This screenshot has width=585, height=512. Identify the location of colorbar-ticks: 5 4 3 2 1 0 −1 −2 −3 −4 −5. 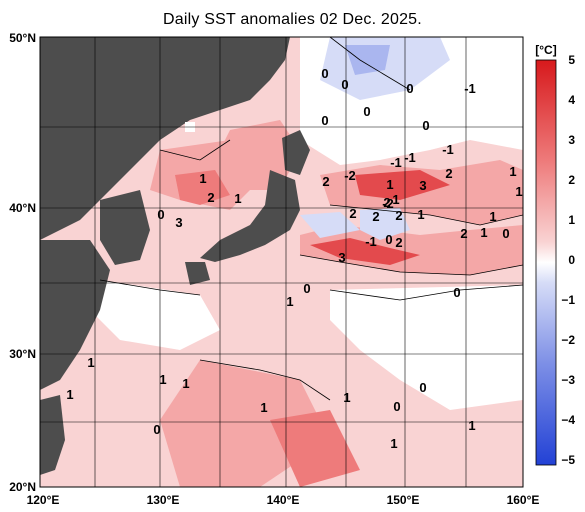
(568, 260).